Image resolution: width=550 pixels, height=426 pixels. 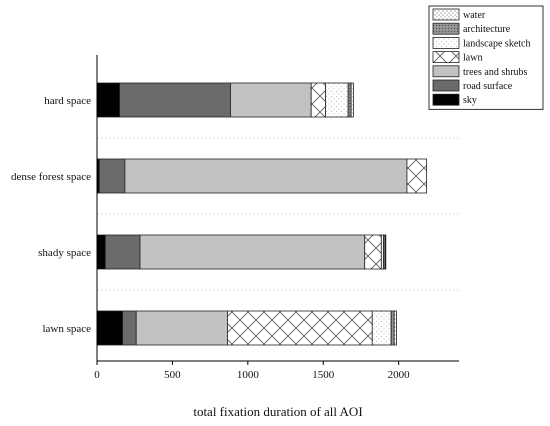 What do you see at coordinates (67, 101) in the screenshot?
I see `category-label-hard-space: hard space` at bounding box center [67, 101].